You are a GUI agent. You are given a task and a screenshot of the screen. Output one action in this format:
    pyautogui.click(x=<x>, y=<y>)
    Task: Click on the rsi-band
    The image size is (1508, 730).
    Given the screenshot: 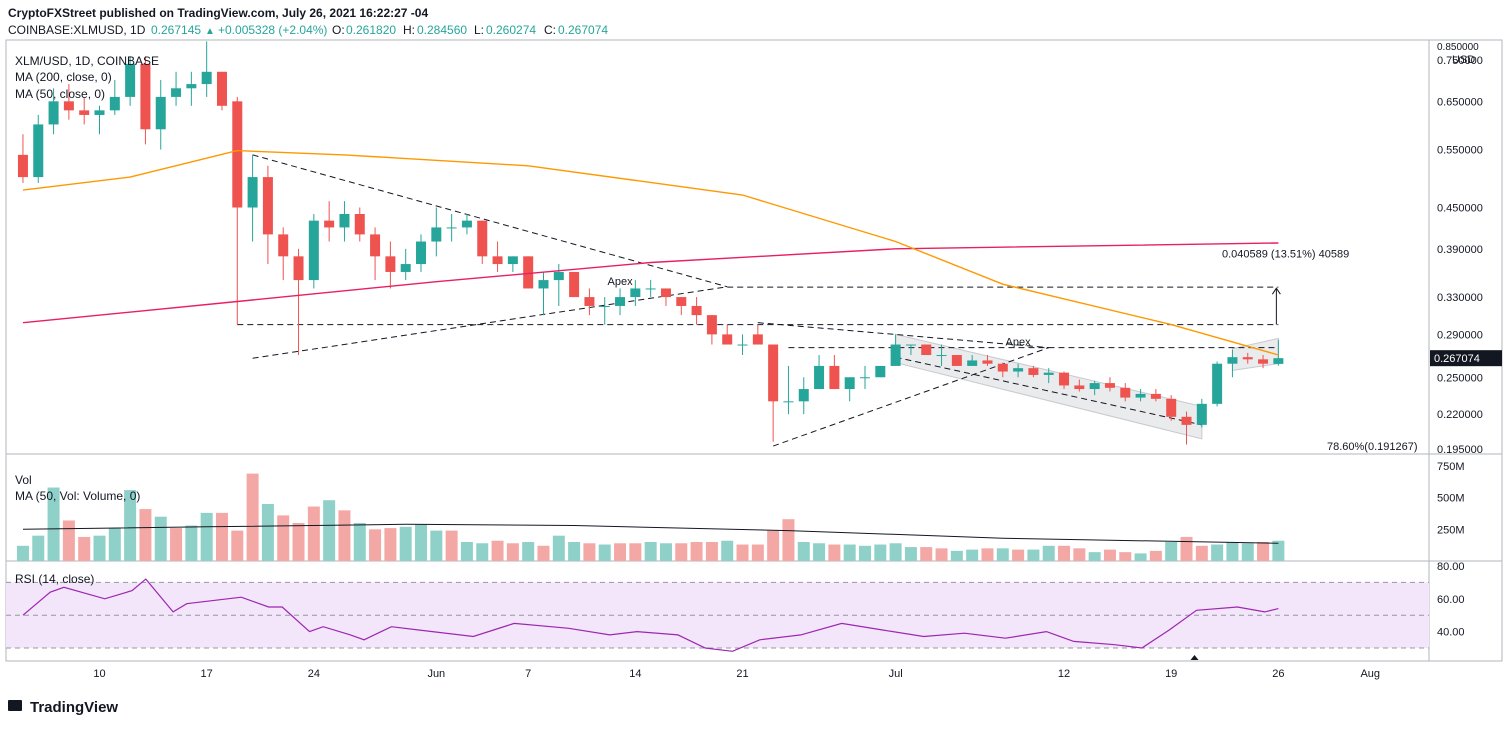 What is the action you would take?
    pyautogui.click(x=717, y=615)
    